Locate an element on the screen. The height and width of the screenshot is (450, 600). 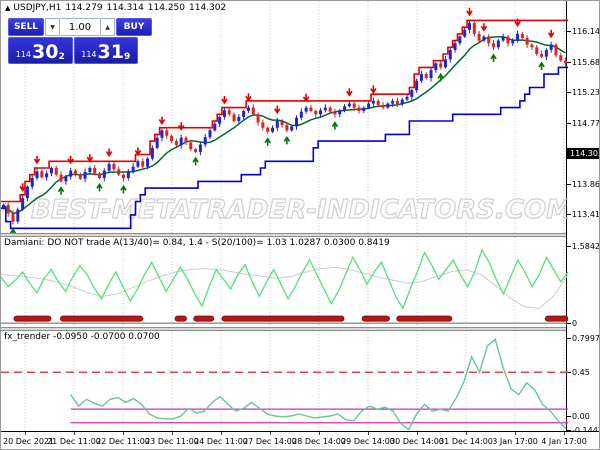
tick-value: 113.410 is located at coordinates (586, 215).